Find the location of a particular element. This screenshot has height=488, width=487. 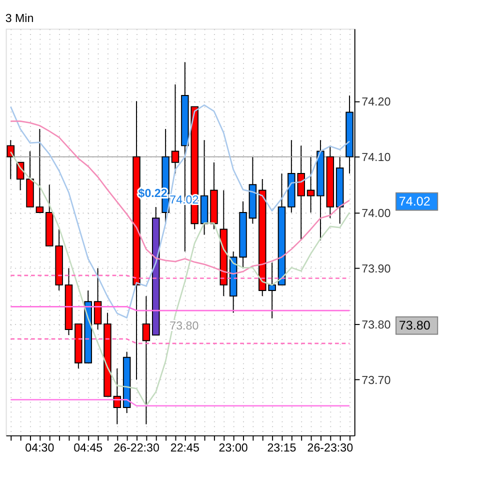

text: 74.02 is located at coordinates (414, 201).